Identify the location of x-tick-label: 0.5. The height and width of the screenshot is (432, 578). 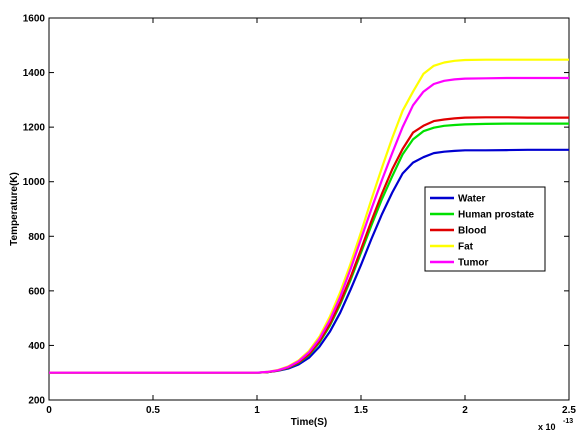
(153, 410).